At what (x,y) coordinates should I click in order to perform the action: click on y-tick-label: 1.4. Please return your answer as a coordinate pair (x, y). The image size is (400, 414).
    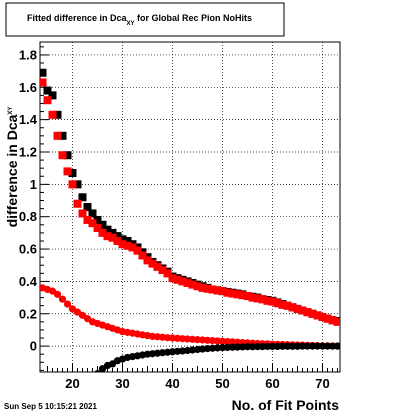
    Looking at the image, I should click on (28, 119).